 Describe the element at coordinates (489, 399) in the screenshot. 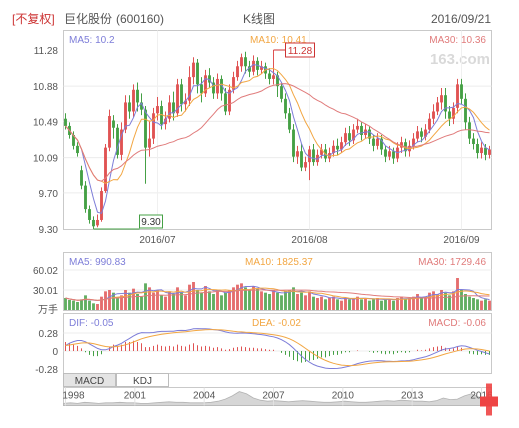

I see `range-handle` at that location.